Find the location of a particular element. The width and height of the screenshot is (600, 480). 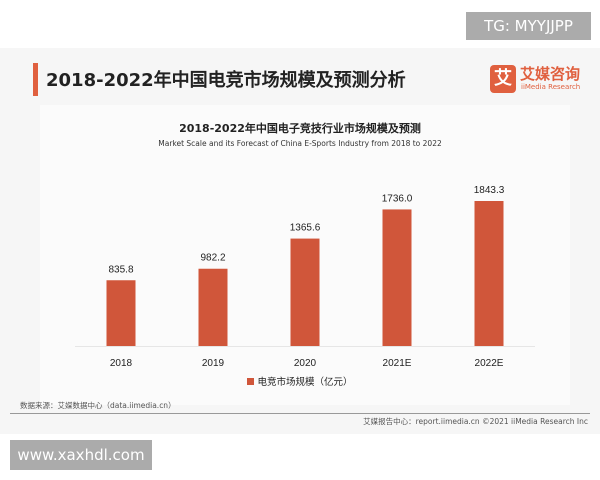

bar-2019 is located at coordinates (213, 307).